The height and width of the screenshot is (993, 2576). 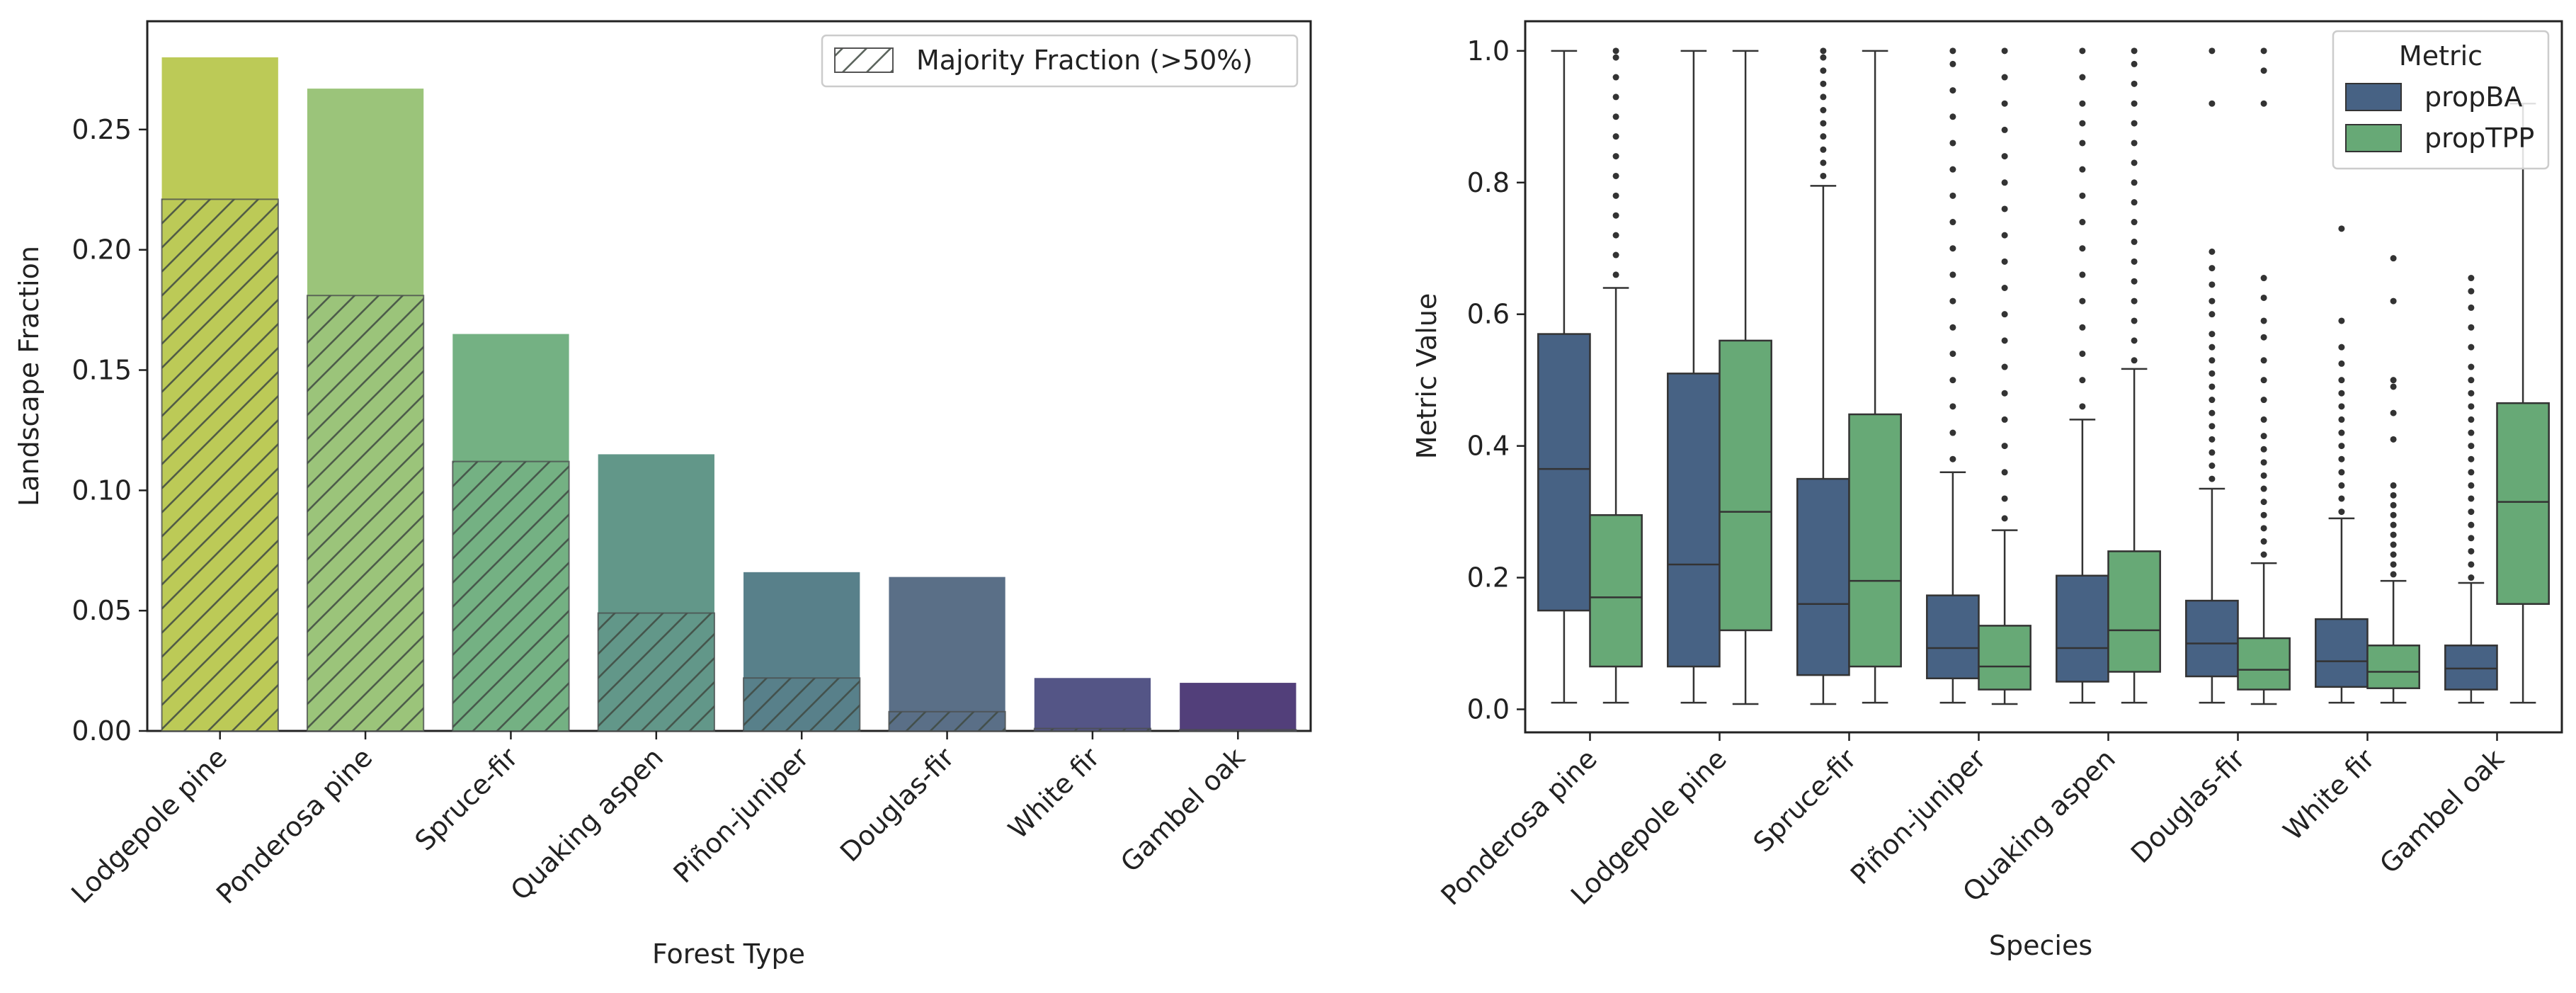 I want to click on bar-douglas-fir, so click(x=947, y=654).